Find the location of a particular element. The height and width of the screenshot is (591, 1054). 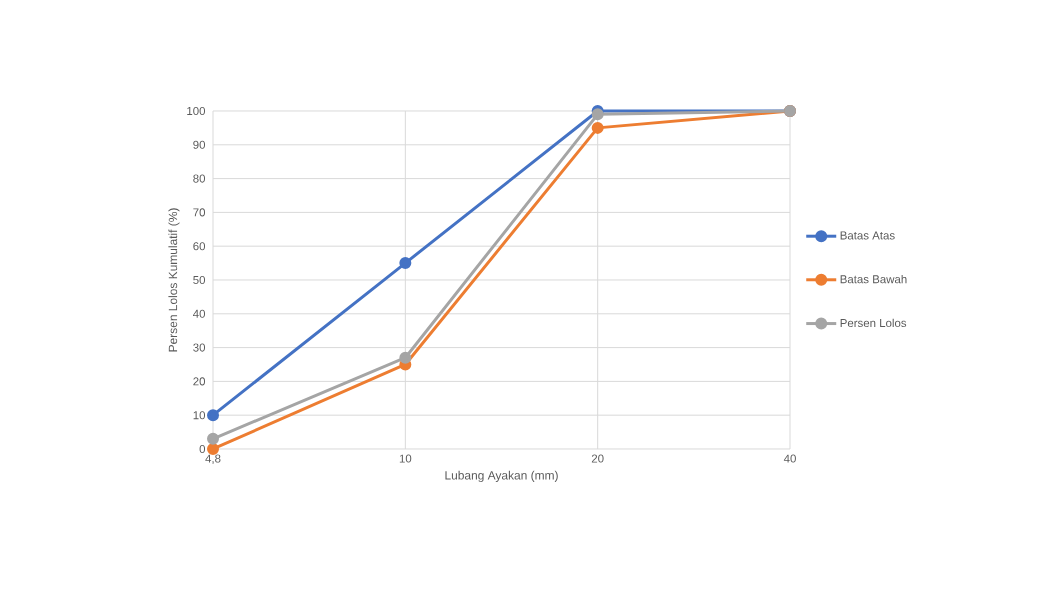

y-tick-label: 90 is located at coordinates (199, 144).